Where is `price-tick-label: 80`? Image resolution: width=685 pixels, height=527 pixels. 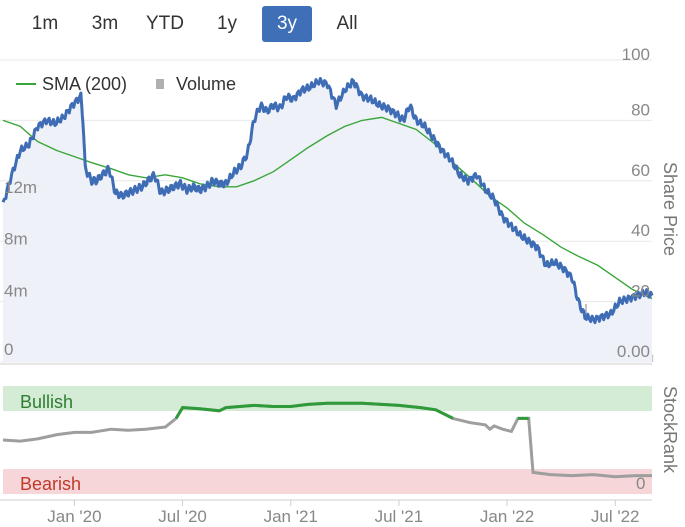
price-tick-label: 80 is located at coordinates (640, 109).